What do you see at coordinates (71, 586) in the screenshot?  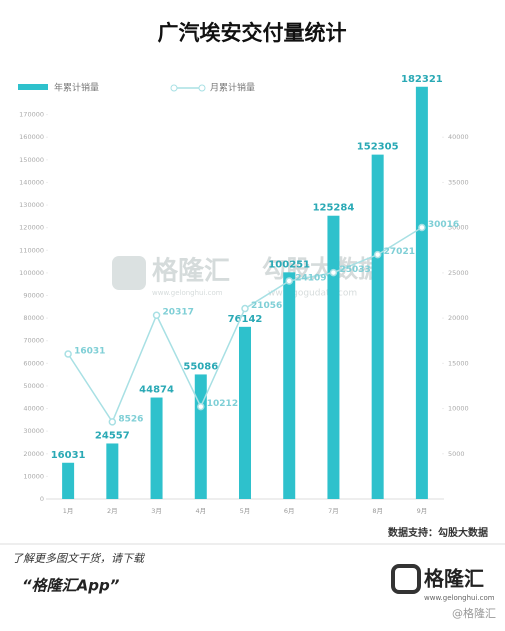 I see `footer-line2: “格隆汇App”` at bounding box center [71, 586].